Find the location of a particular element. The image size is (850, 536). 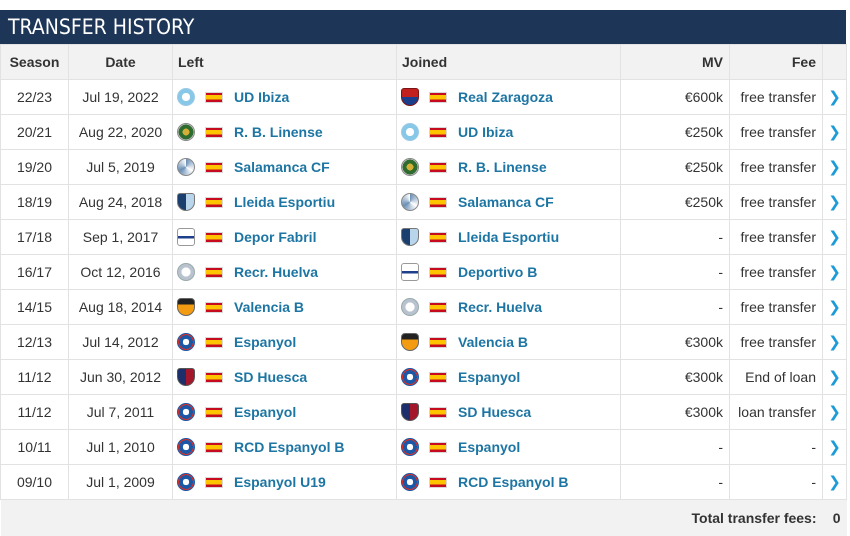

date-cell: Jul 14, 2012 is located at coordinates (120, 342).